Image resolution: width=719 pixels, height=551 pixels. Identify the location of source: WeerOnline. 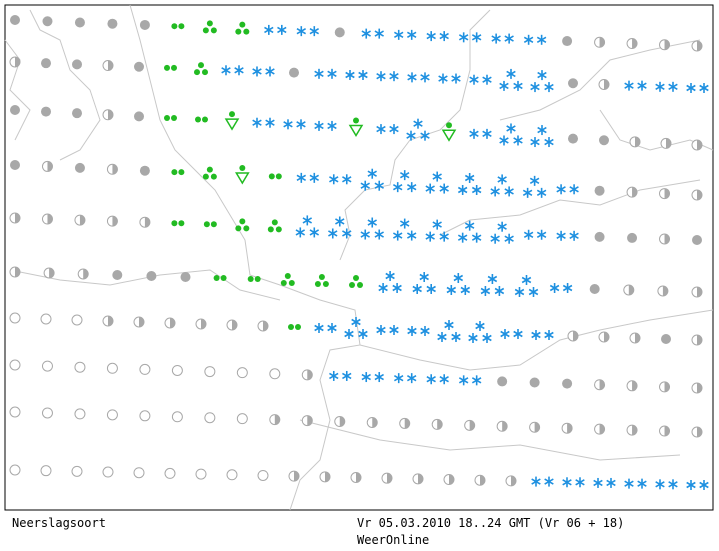
(393, 540).